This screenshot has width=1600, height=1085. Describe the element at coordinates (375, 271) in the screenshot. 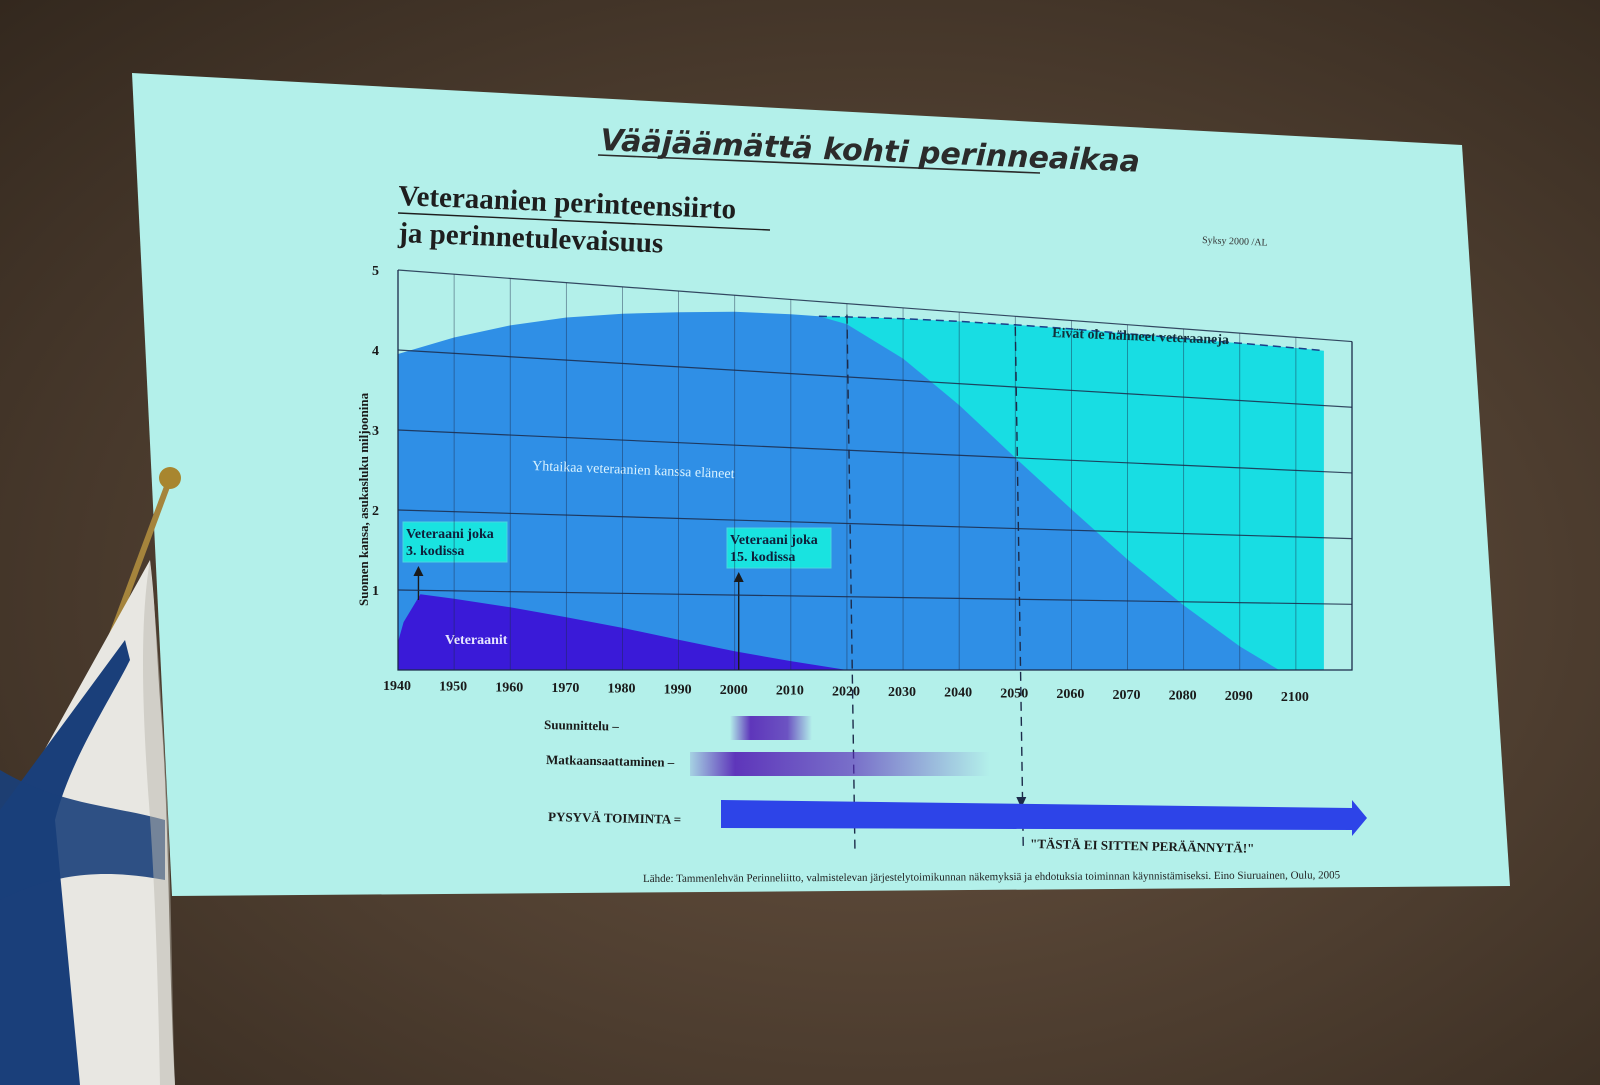

I see `y-tick-label: 5` at that location.